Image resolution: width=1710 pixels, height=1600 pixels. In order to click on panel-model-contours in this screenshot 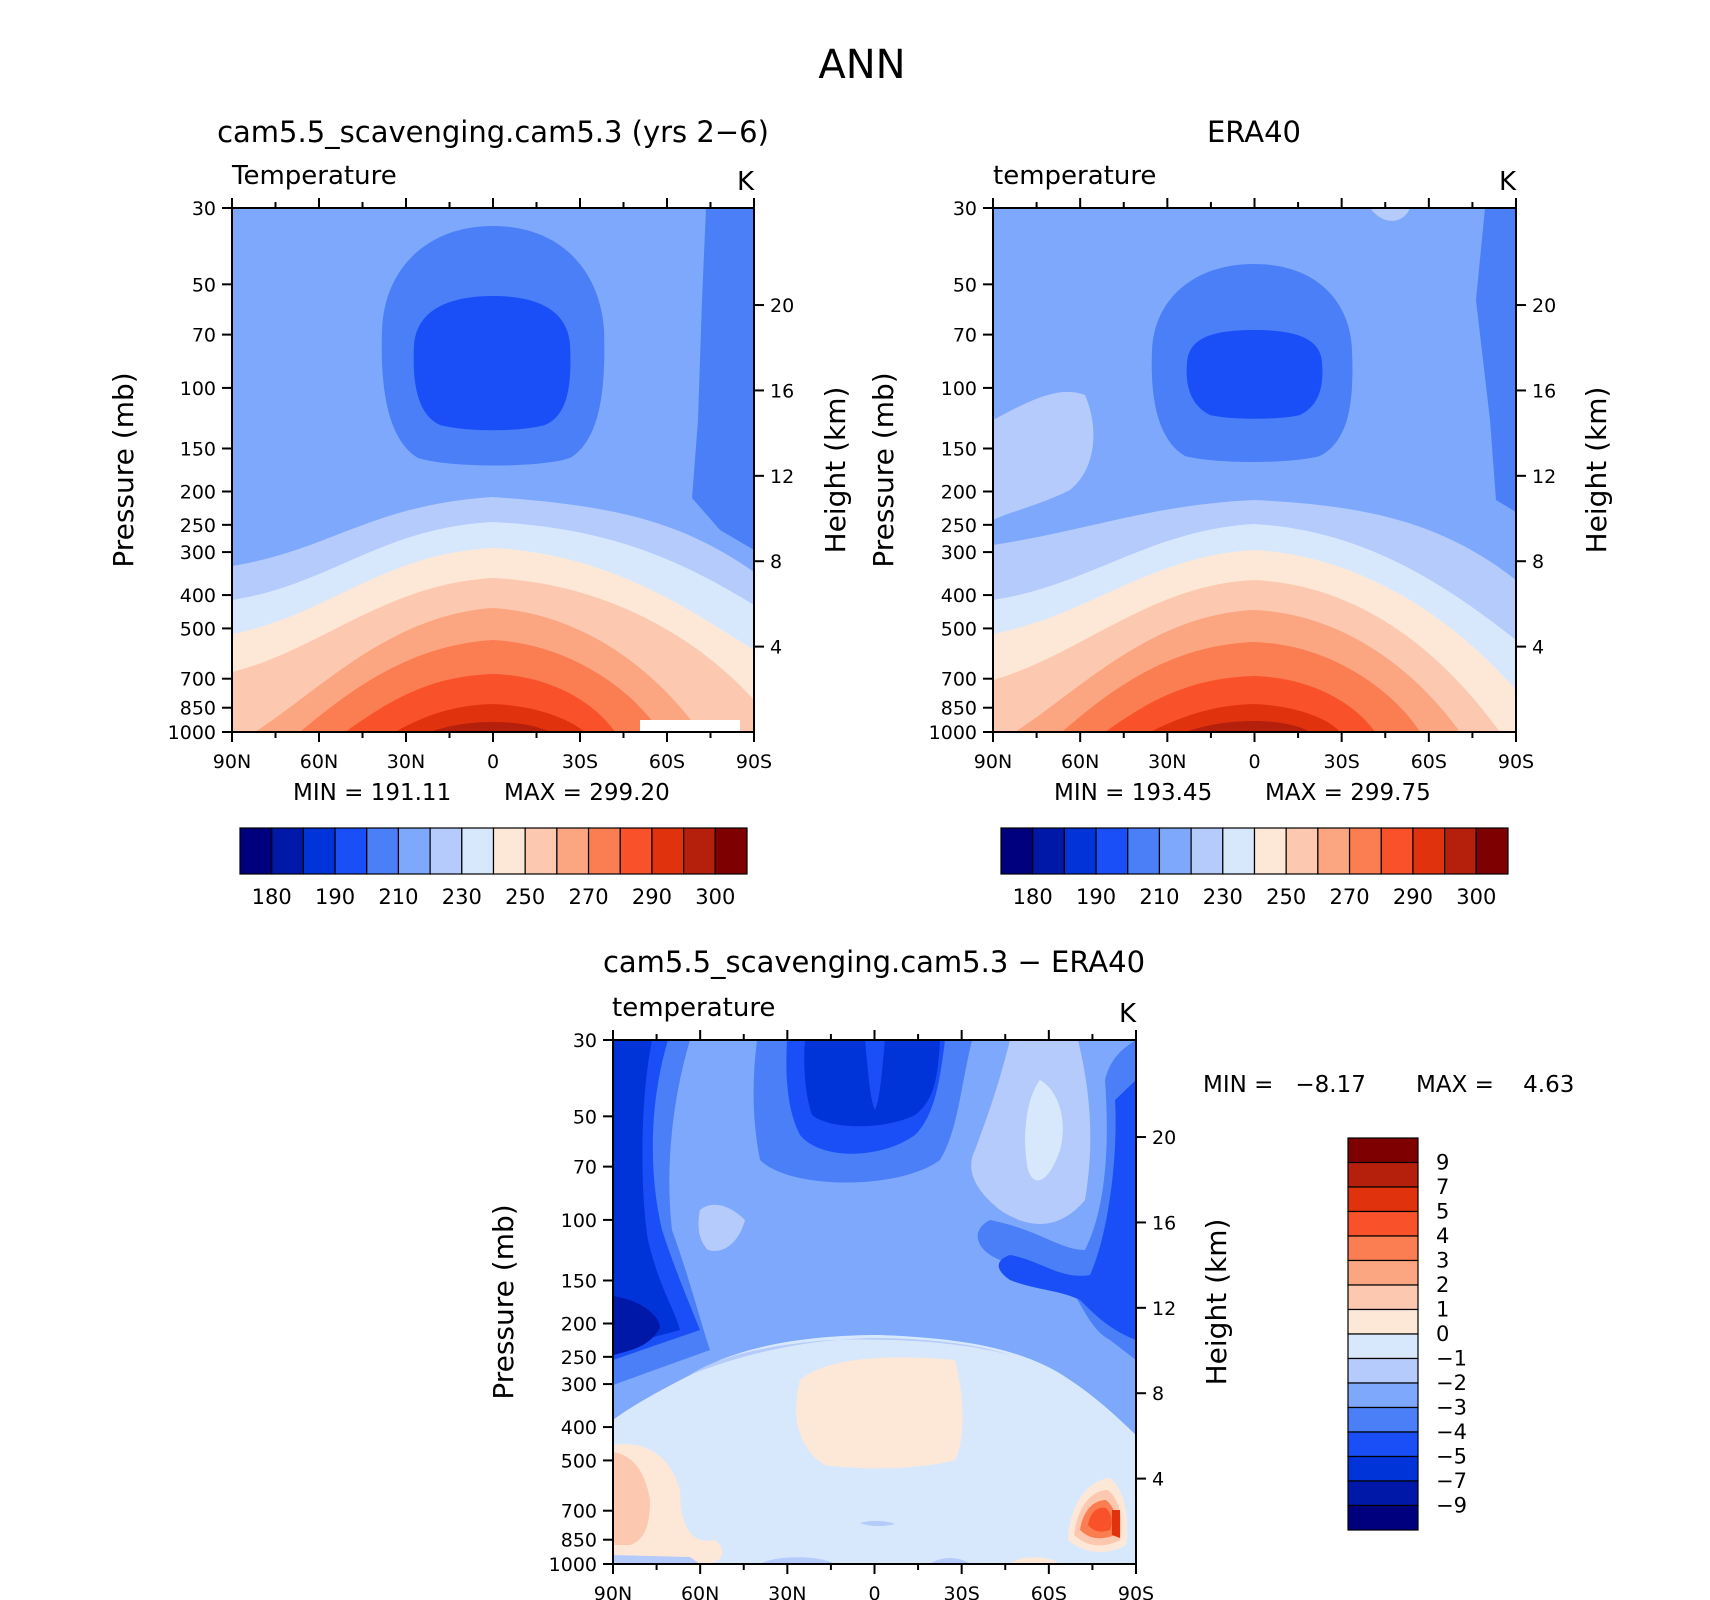, I will do `click(493, 470)`.